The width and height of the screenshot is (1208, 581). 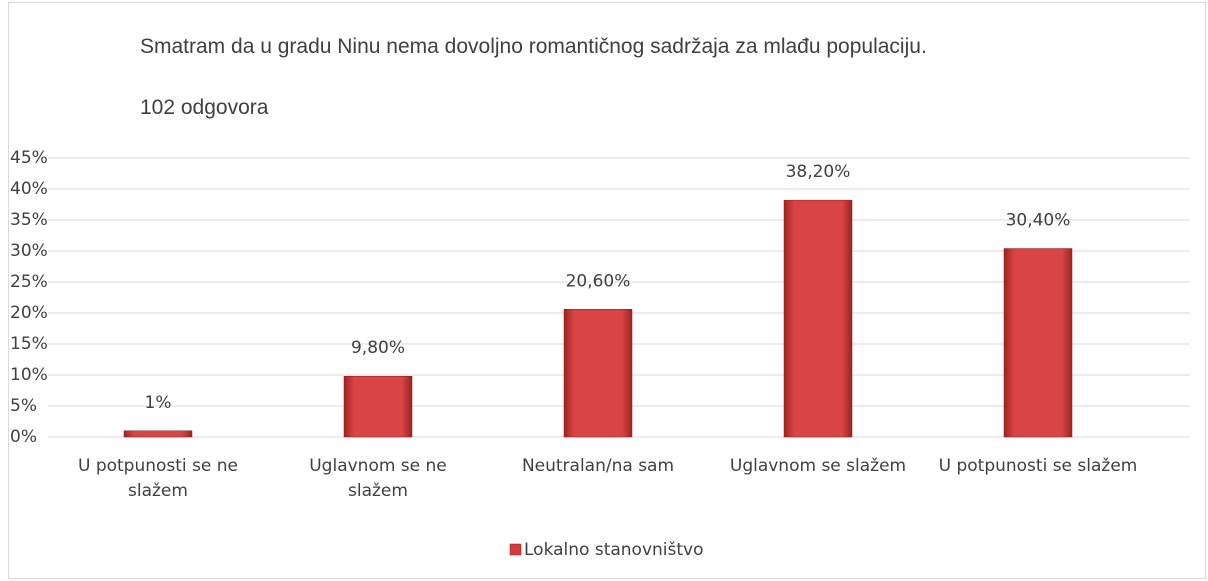 What do you see at coordinates (598, 466) in the screenshot?
I see `x-tick-label: Neutralan/na sam` at bounding box center [598, 466].